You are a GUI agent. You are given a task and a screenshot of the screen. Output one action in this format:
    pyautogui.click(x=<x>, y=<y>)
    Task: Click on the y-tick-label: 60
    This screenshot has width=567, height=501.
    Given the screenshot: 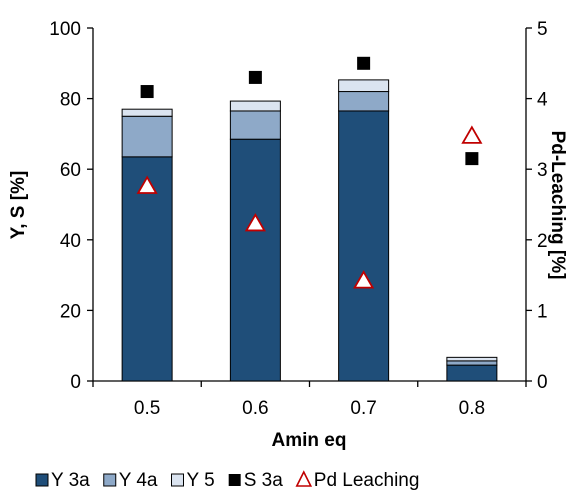 What is the action you would take?
    pyautogui.click(x=70, y=170)
    